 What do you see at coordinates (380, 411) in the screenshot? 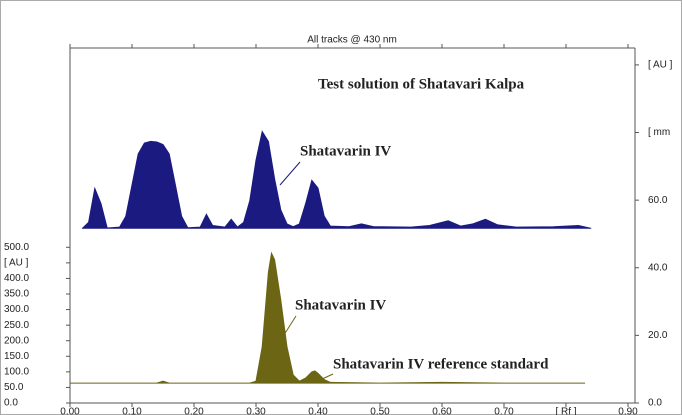
I see `x-tick-label: 0.50` at bounding box center [380, 411].